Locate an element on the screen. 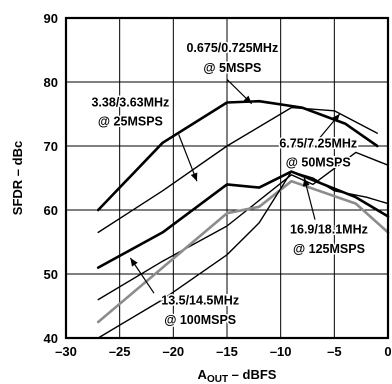 The image size is (392, 384). annotation-label: @ 50MSPS is located at coordinates (318, 162).